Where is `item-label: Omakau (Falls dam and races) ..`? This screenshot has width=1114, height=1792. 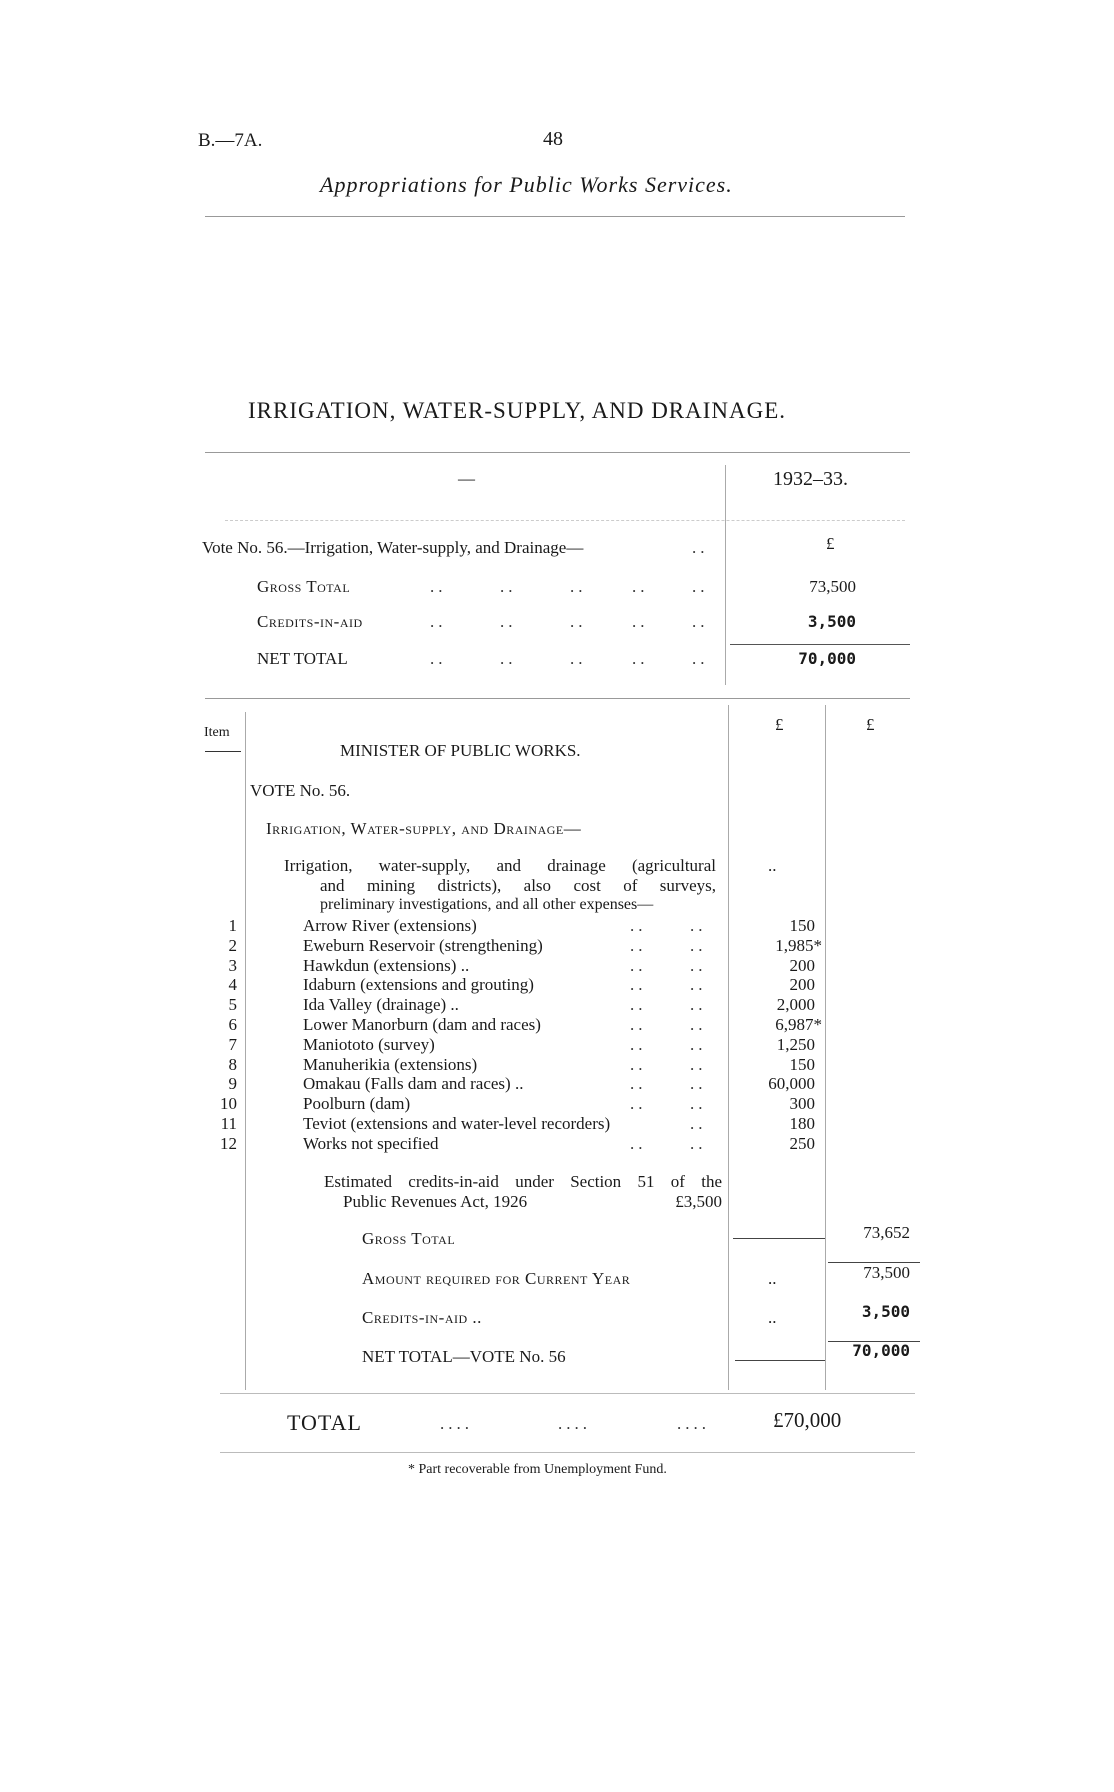
item-label: Omakau (Falls dam and races) .. is located at coordinates (413, 1084).